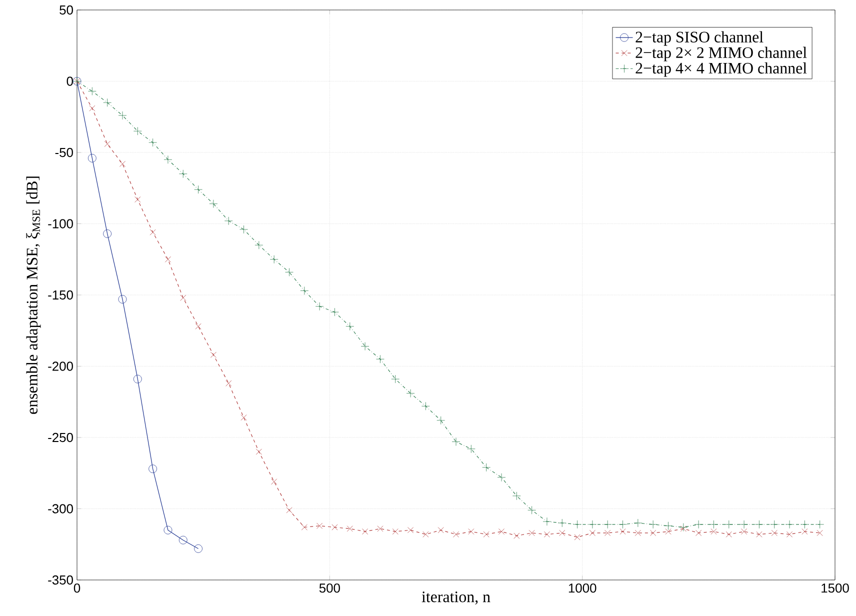  What do you see at coordinates (60, 223) in the screenshot?
I see `y-tick-label: -100` at bounding box center [60, 223].